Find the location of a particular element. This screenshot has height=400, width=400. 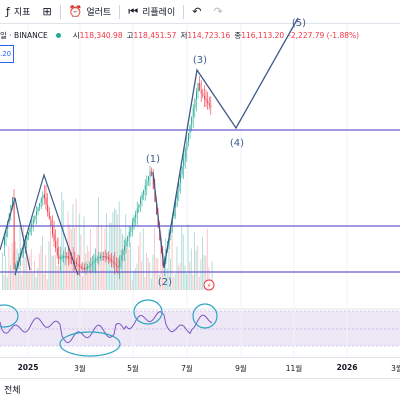

undo-icon: ↶ is located at coordinates (197, 11).